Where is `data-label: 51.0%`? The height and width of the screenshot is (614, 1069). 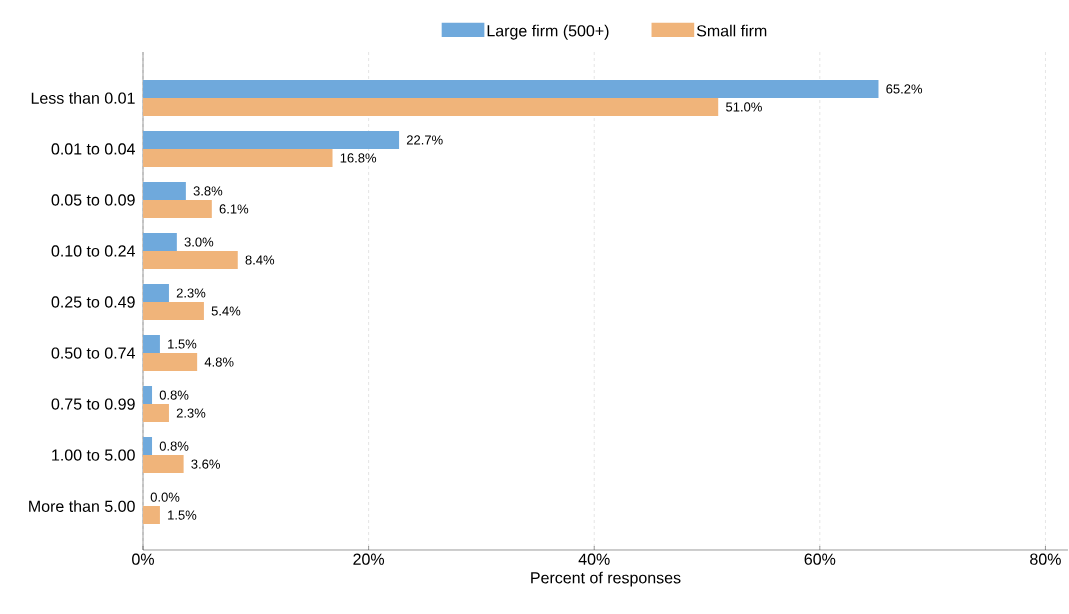
data-label: 51.0% is located at coordinates (744, 107).